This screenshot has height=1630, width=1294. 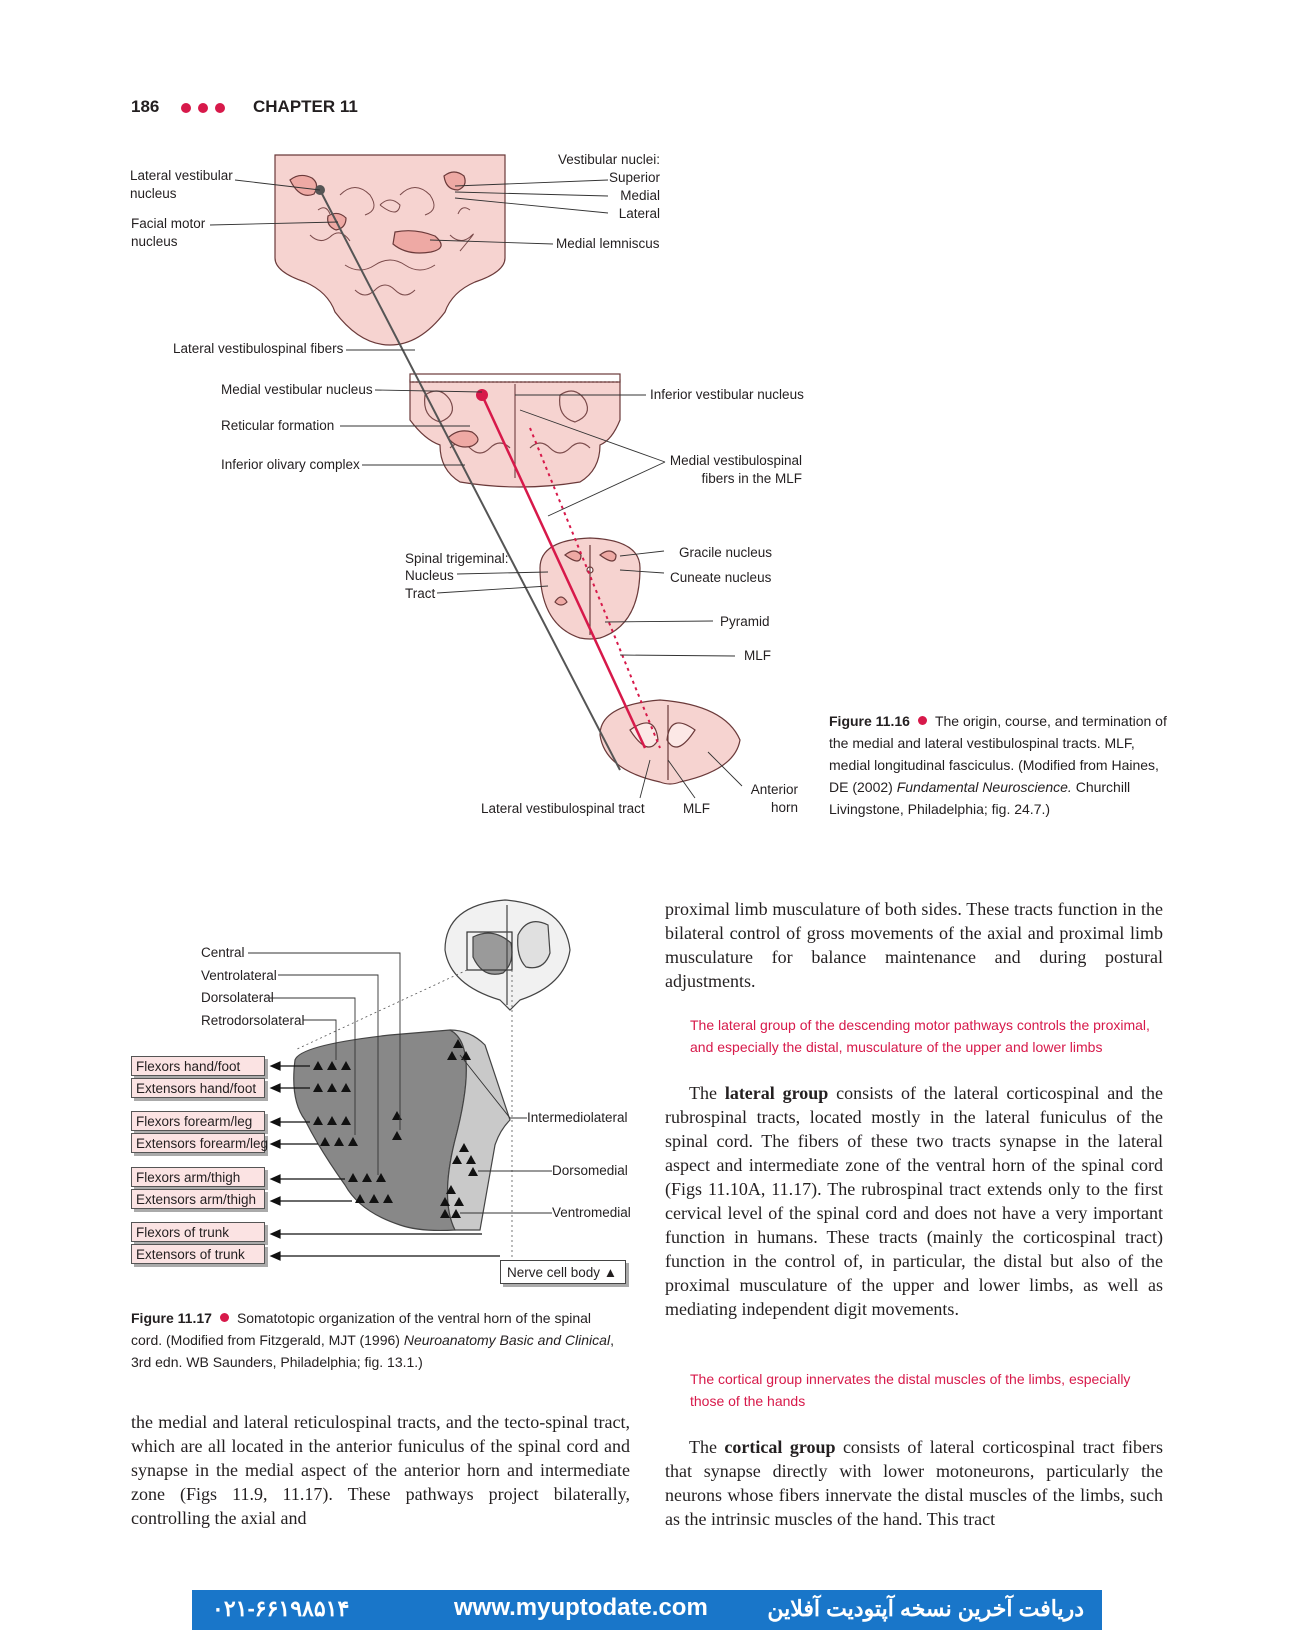 What do you see at coordinates (591, 1212) in the screenshot?
I see `label-ventromedial: Ventromedial` at bounding box center [591, 1212].